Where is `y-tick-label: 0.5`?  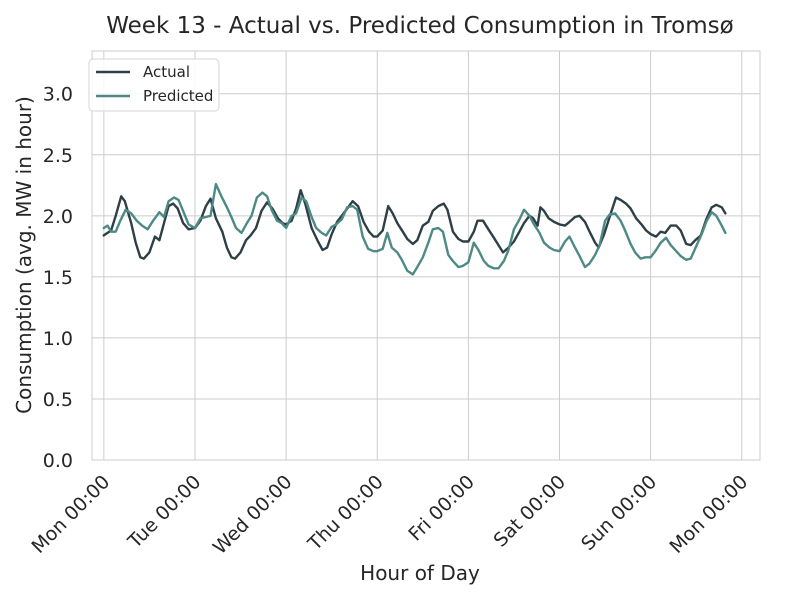
y-tick-label: 0.5 is located at coordinates (58, 400).